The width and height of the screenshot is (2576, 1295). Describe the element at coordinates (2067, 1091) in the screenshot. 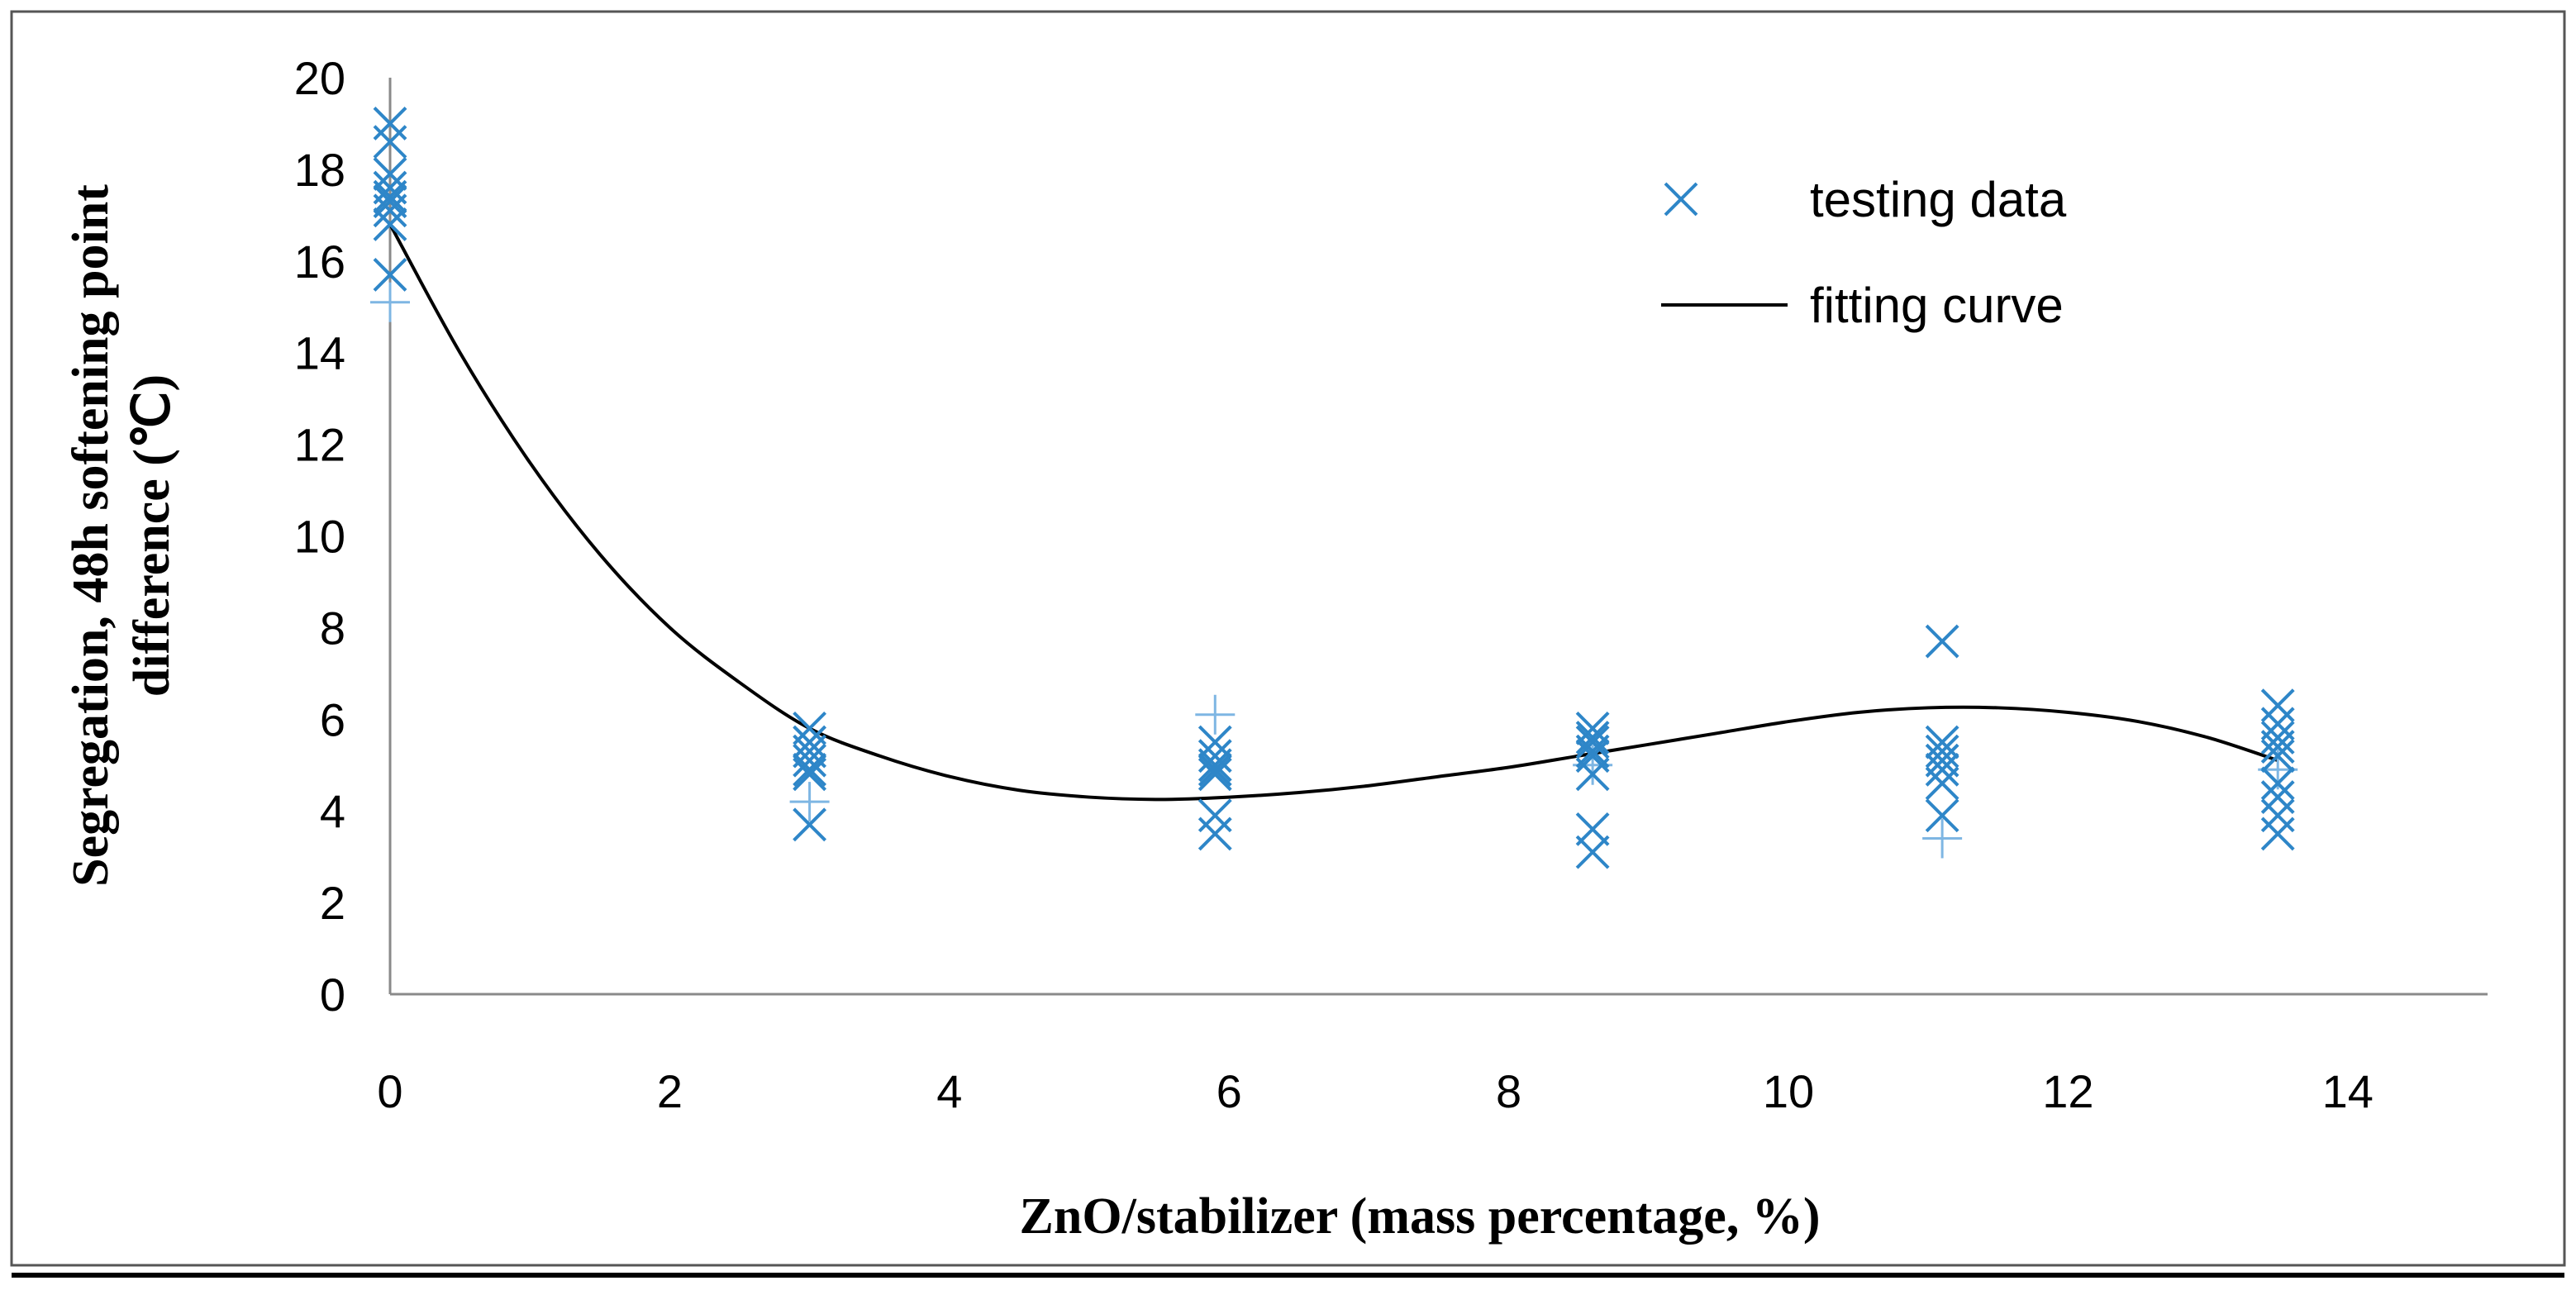

I see `x-tick-label: 12` at that location.